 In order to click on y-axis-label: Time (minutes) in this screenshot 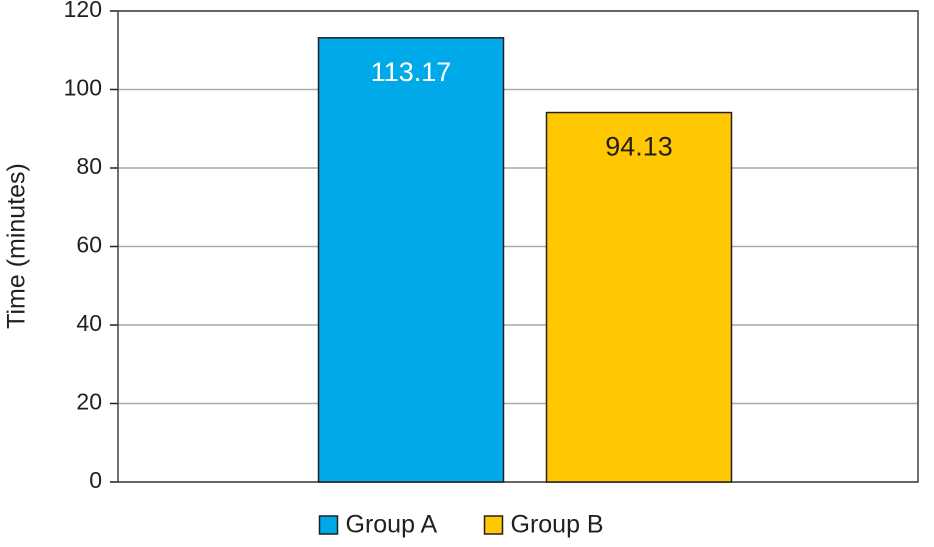, I will do `click(17, 246)`.